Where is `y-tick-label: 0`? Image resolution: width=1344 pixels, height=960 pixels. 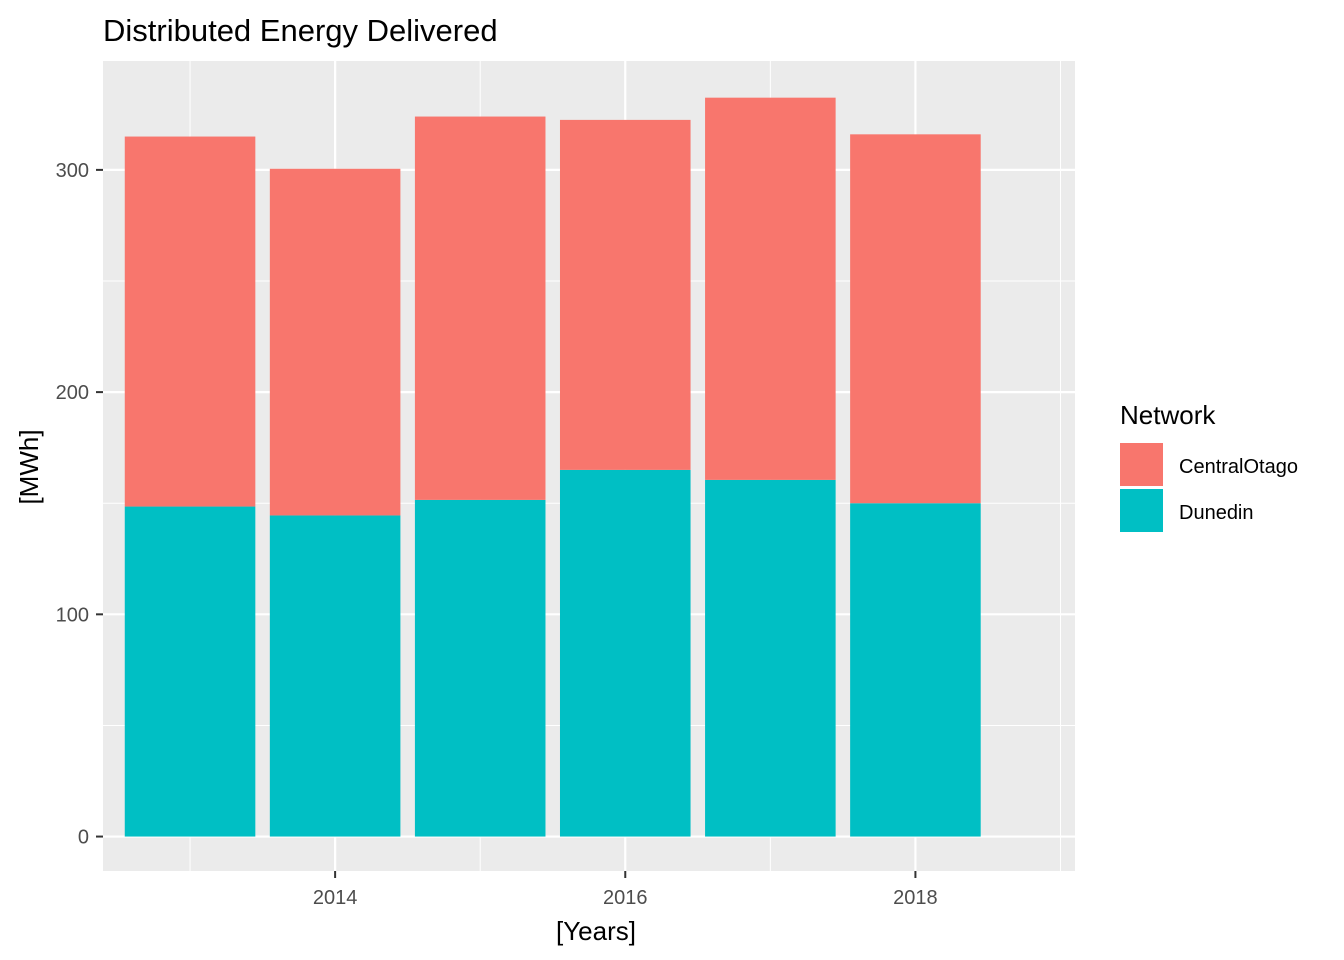 y-tick-label: 0 is located at coordinates (83, 838).